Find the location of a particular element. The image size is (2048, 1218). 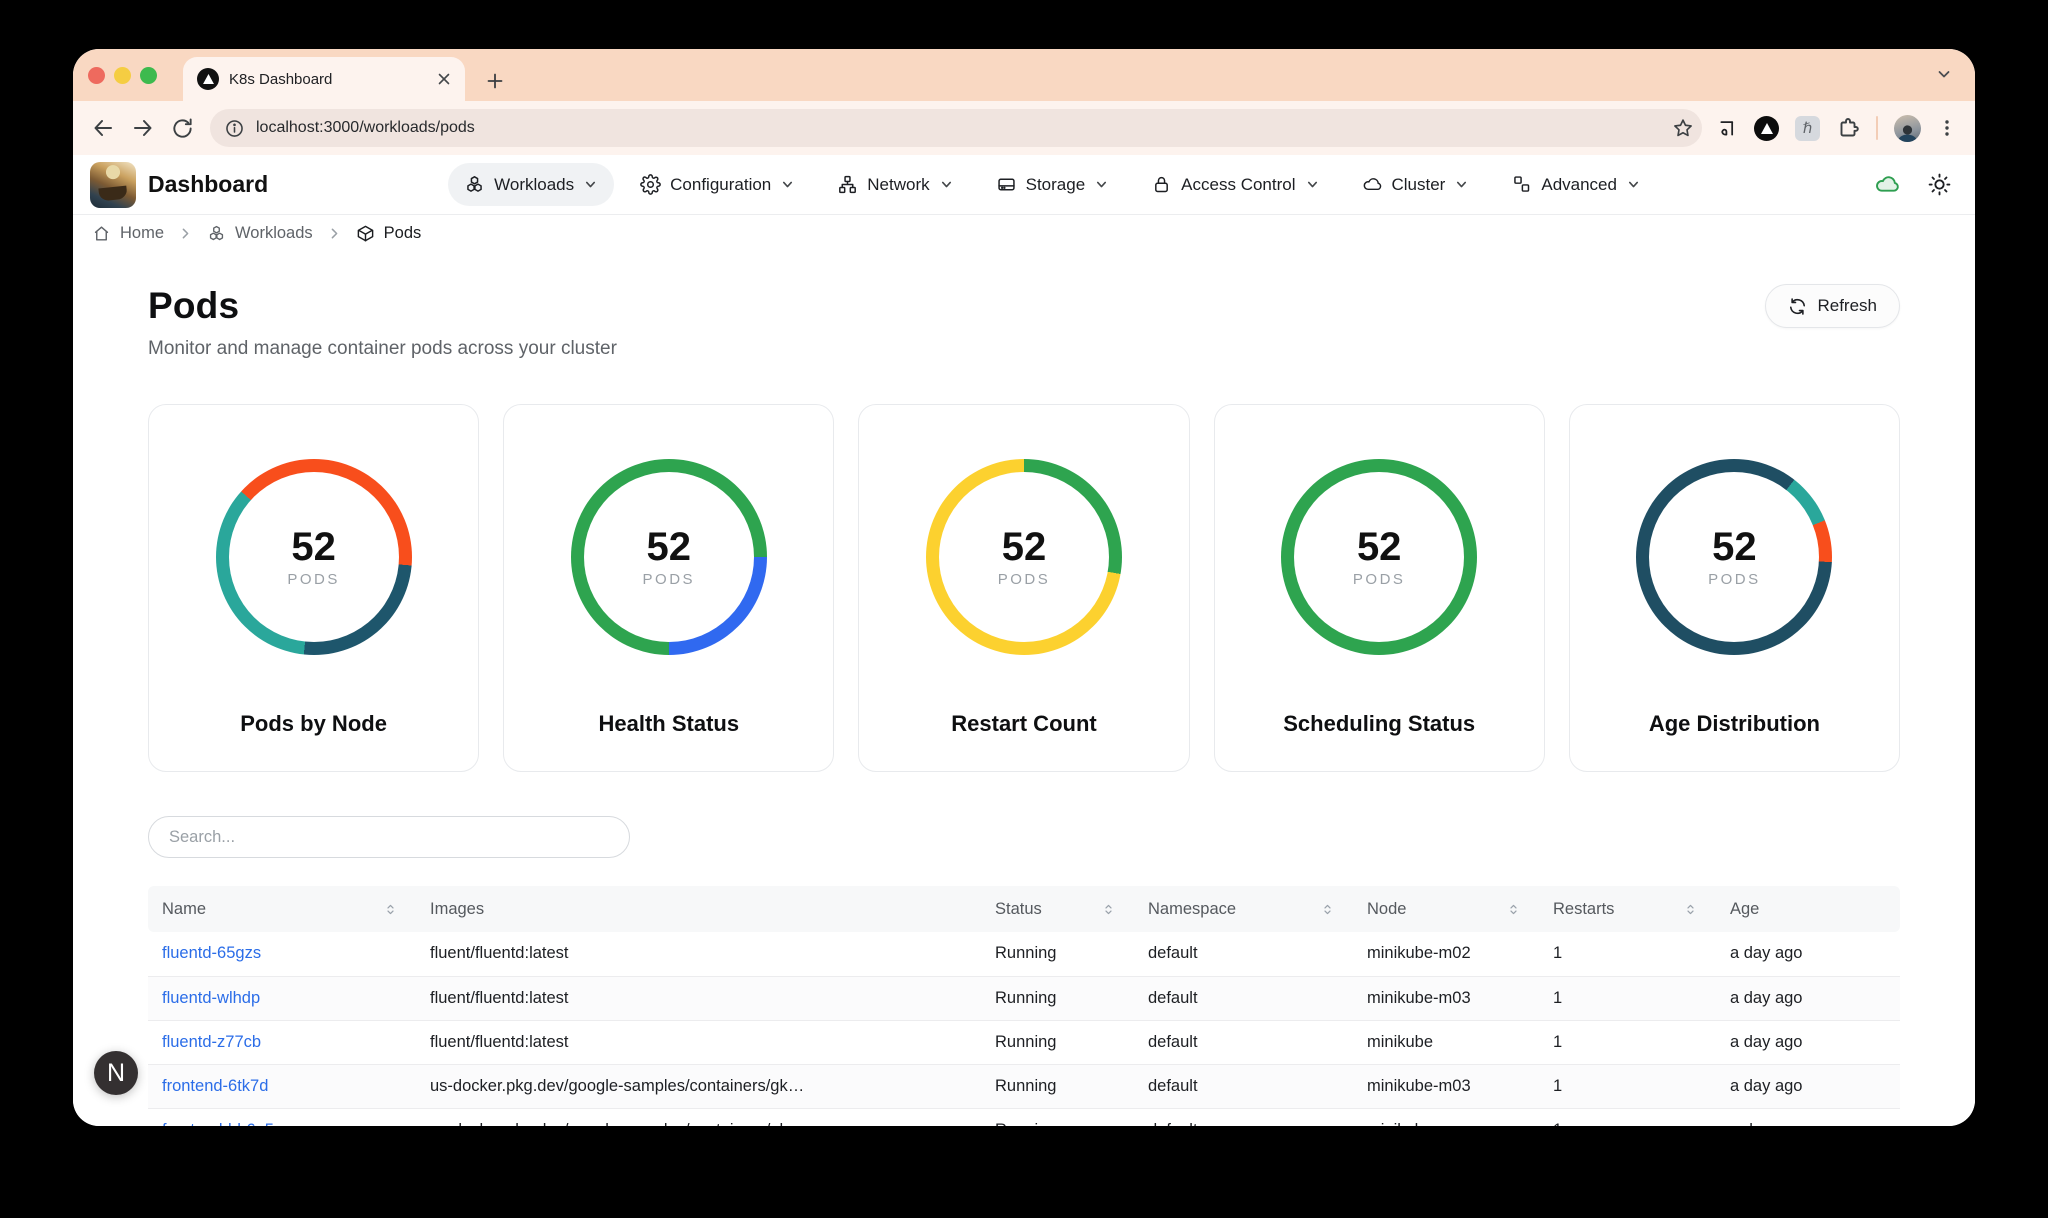

column-header-name: Name is located at coordinates (282, 909).